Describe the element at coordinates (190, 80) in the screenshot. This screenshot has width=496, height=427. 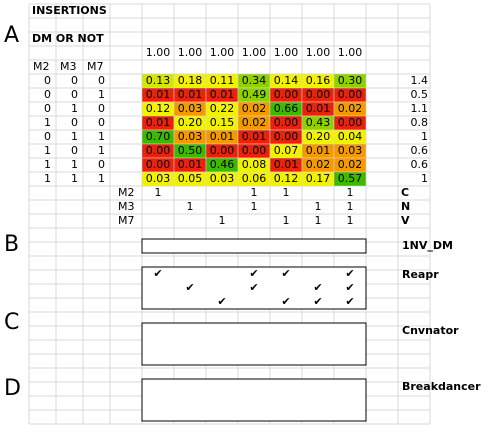
I see `heat-value: 0.18` at that location.